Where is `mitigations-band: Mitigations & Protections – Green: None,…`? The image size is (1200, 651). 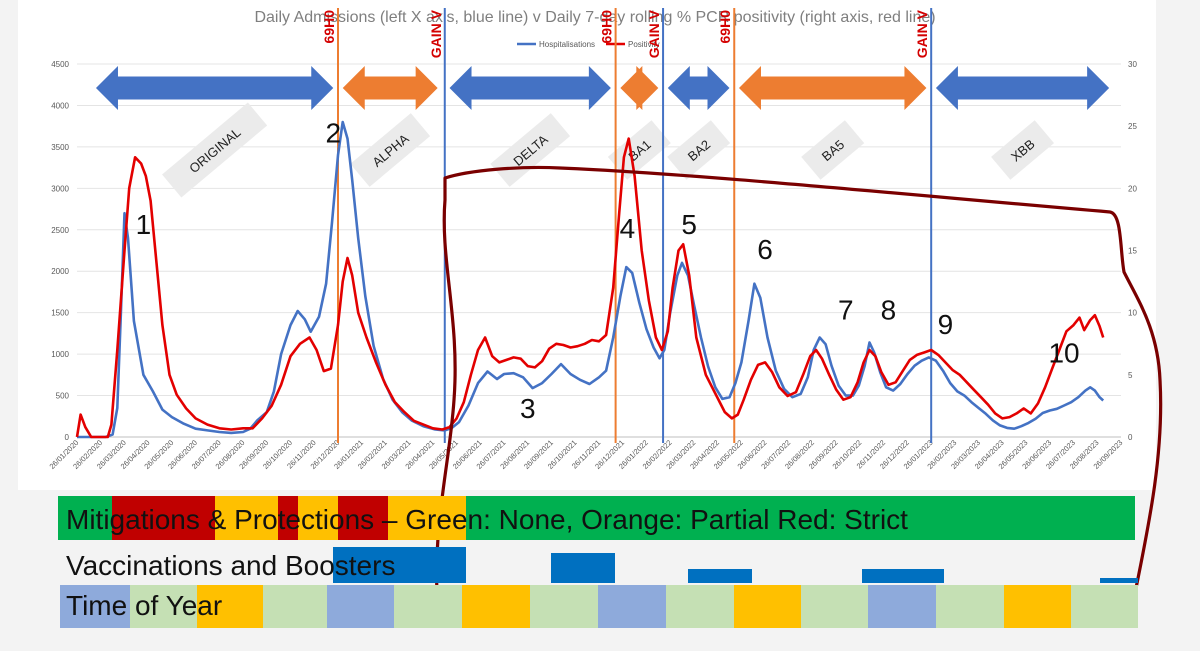
mitigations-band: Mitigations & Protections – Green: None,… is located at coordinates (596, 518).